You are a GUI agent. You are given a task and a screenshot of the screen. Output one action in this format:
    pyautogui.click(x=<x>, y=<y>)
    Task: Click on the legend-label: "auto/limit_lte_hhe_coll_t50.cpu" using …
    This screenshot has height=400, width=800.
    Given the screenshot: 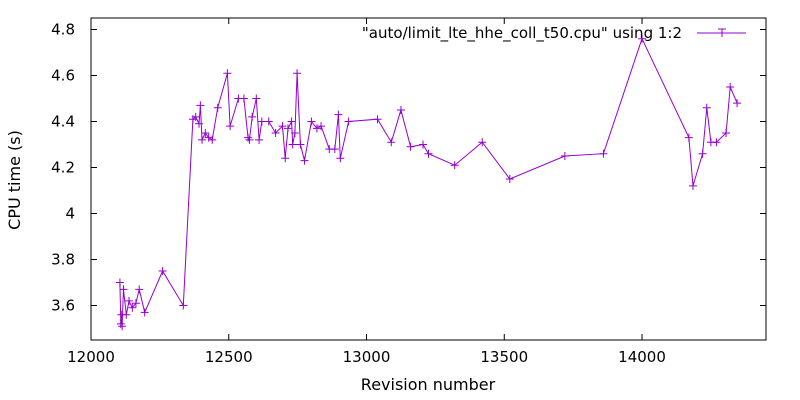 What is the action you would take?
    pyautogui.click(x=522, y=33)
    